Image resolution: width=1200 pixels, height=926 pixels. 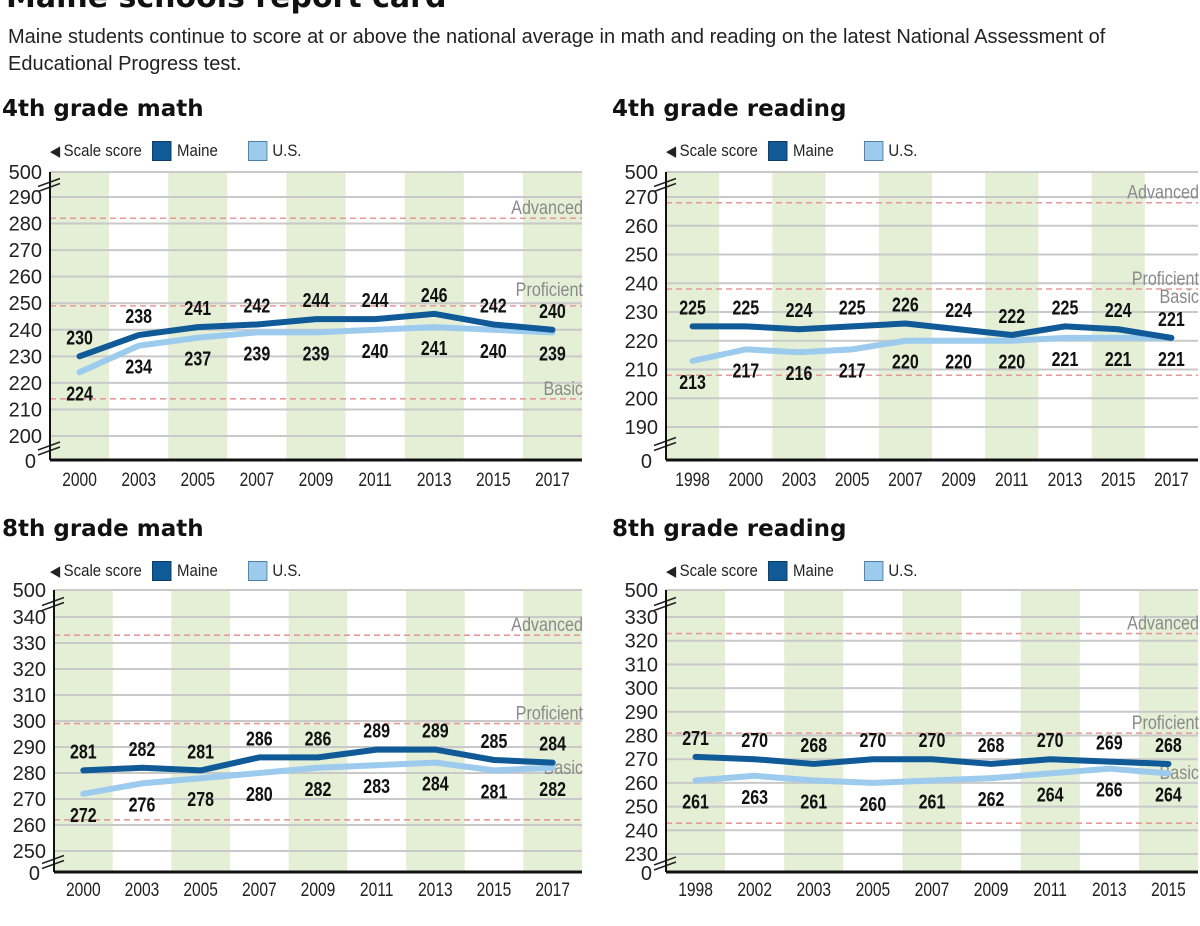 I want to click on y-tick-label: 320, so click(x=29, y=670).